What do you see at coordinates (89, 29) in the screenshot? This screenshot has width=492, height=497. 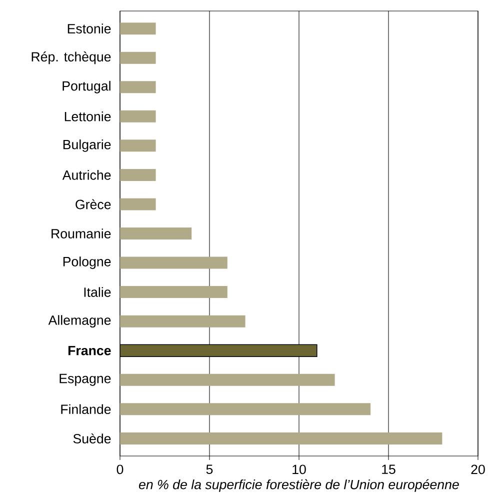 I see `y-tick-label: Estonie` at bounding box center [89, 29].